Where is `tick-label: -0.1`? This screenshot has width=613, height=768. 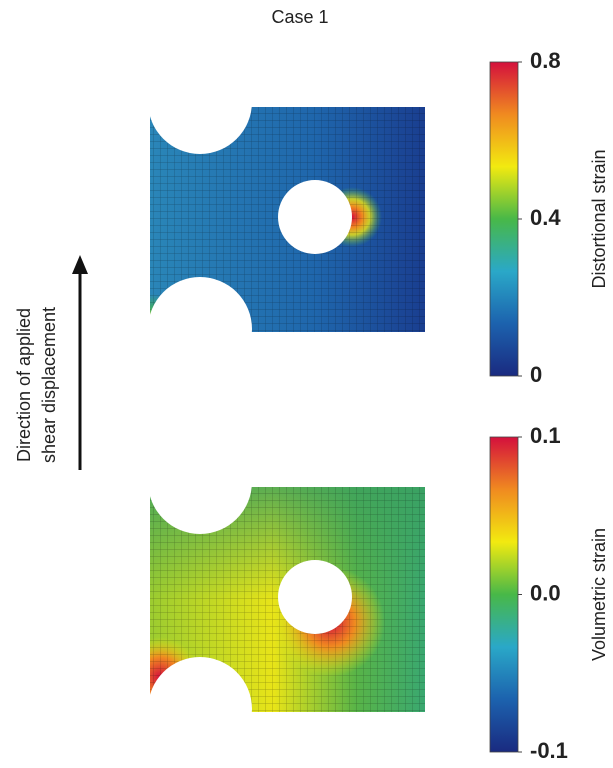 tick-label: -0.1 is located at coordinates (549, 750).